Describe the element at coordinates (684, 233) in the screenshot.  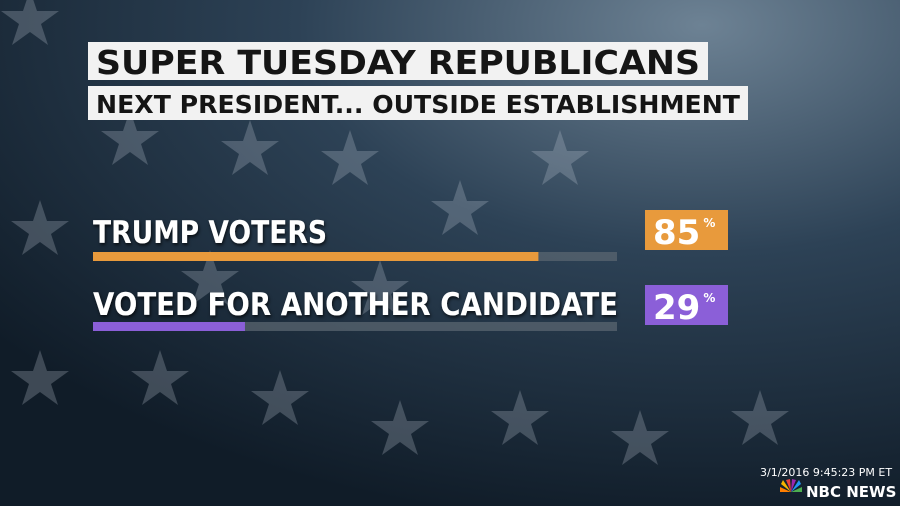
I see `value-label: 85%` at that location.